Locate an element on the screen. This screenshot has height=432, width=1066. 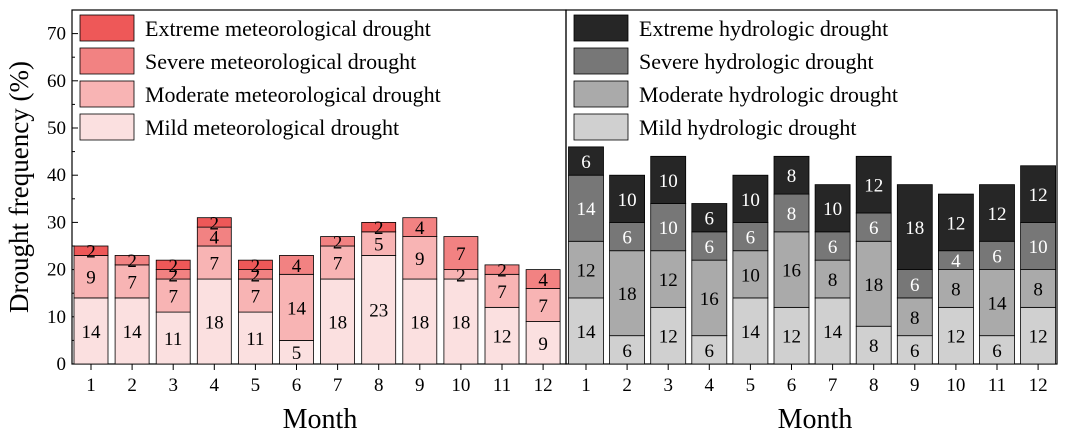
bar-hydrologic-s3-m4 is located at coordinates (709, 218).